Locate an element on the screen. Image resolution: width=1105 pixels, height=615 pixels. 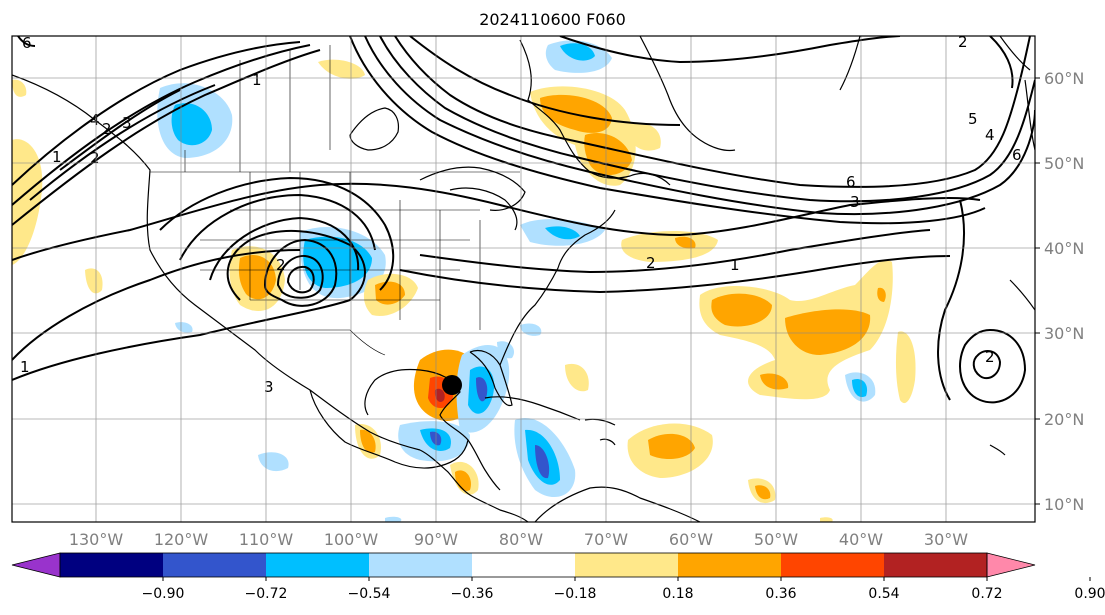
colorbar-label: −0.90 is located at coordinates (163, 594).